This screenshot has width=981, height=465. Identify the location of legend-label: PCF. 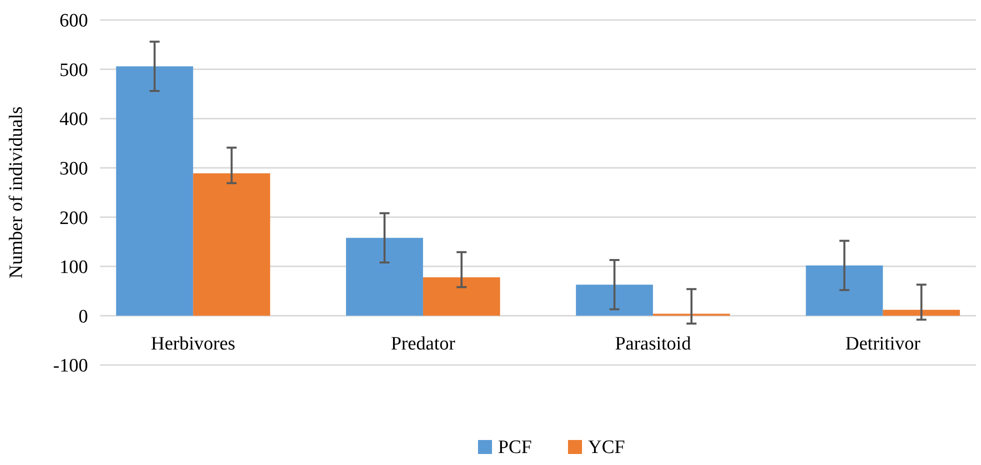
(515, 447).